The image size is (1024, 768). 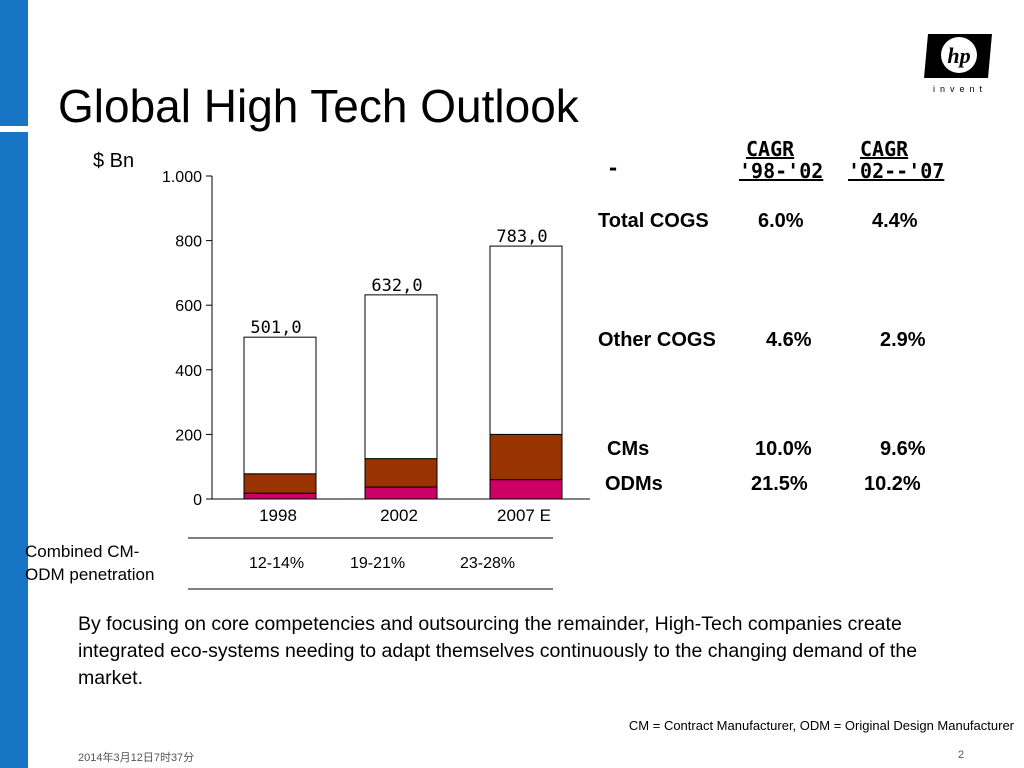 I want to click on cagr-row-v1: 21.5%, so click(x=779, y=484).